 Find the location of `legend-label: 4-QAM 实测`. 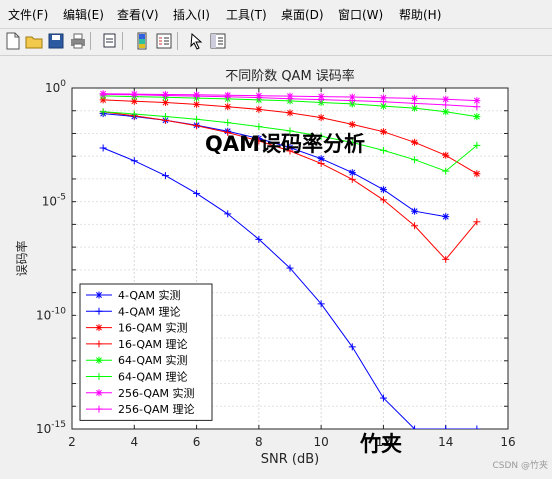

legend-label: 4-QAM 实测 is located at coordinates (149, 295).